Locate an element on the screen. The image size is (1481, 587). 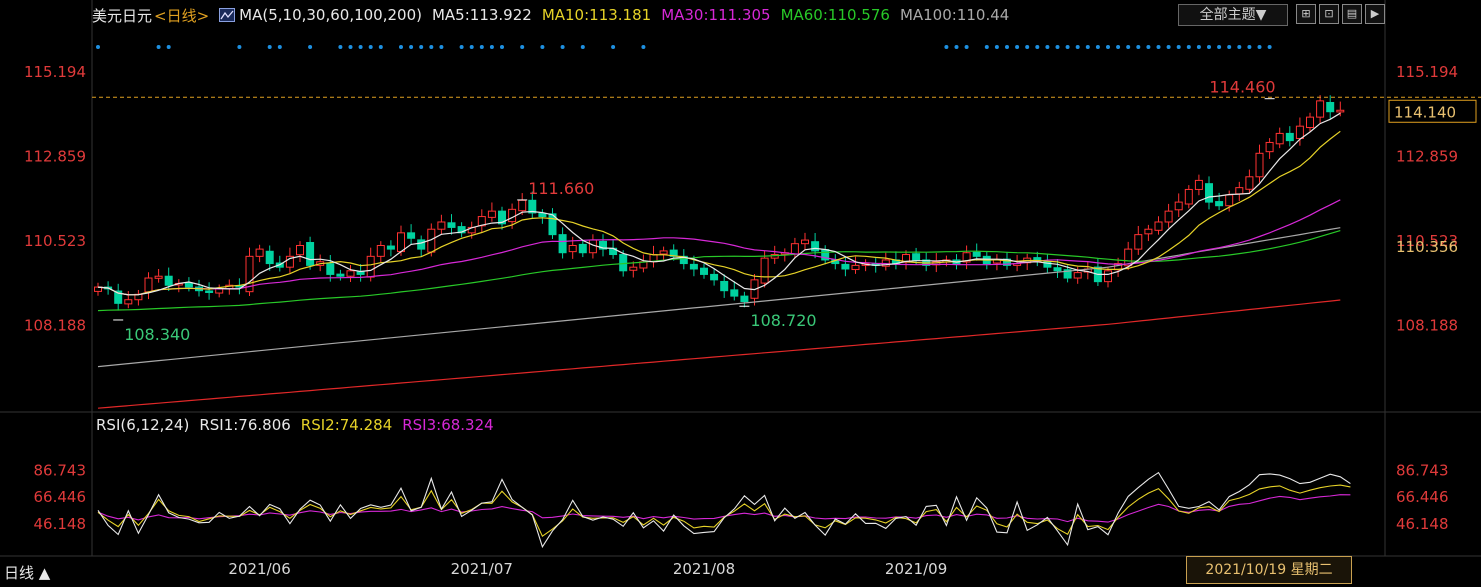
theme-select-button: 全部主题▼ is located at coordinates (1233, 15).